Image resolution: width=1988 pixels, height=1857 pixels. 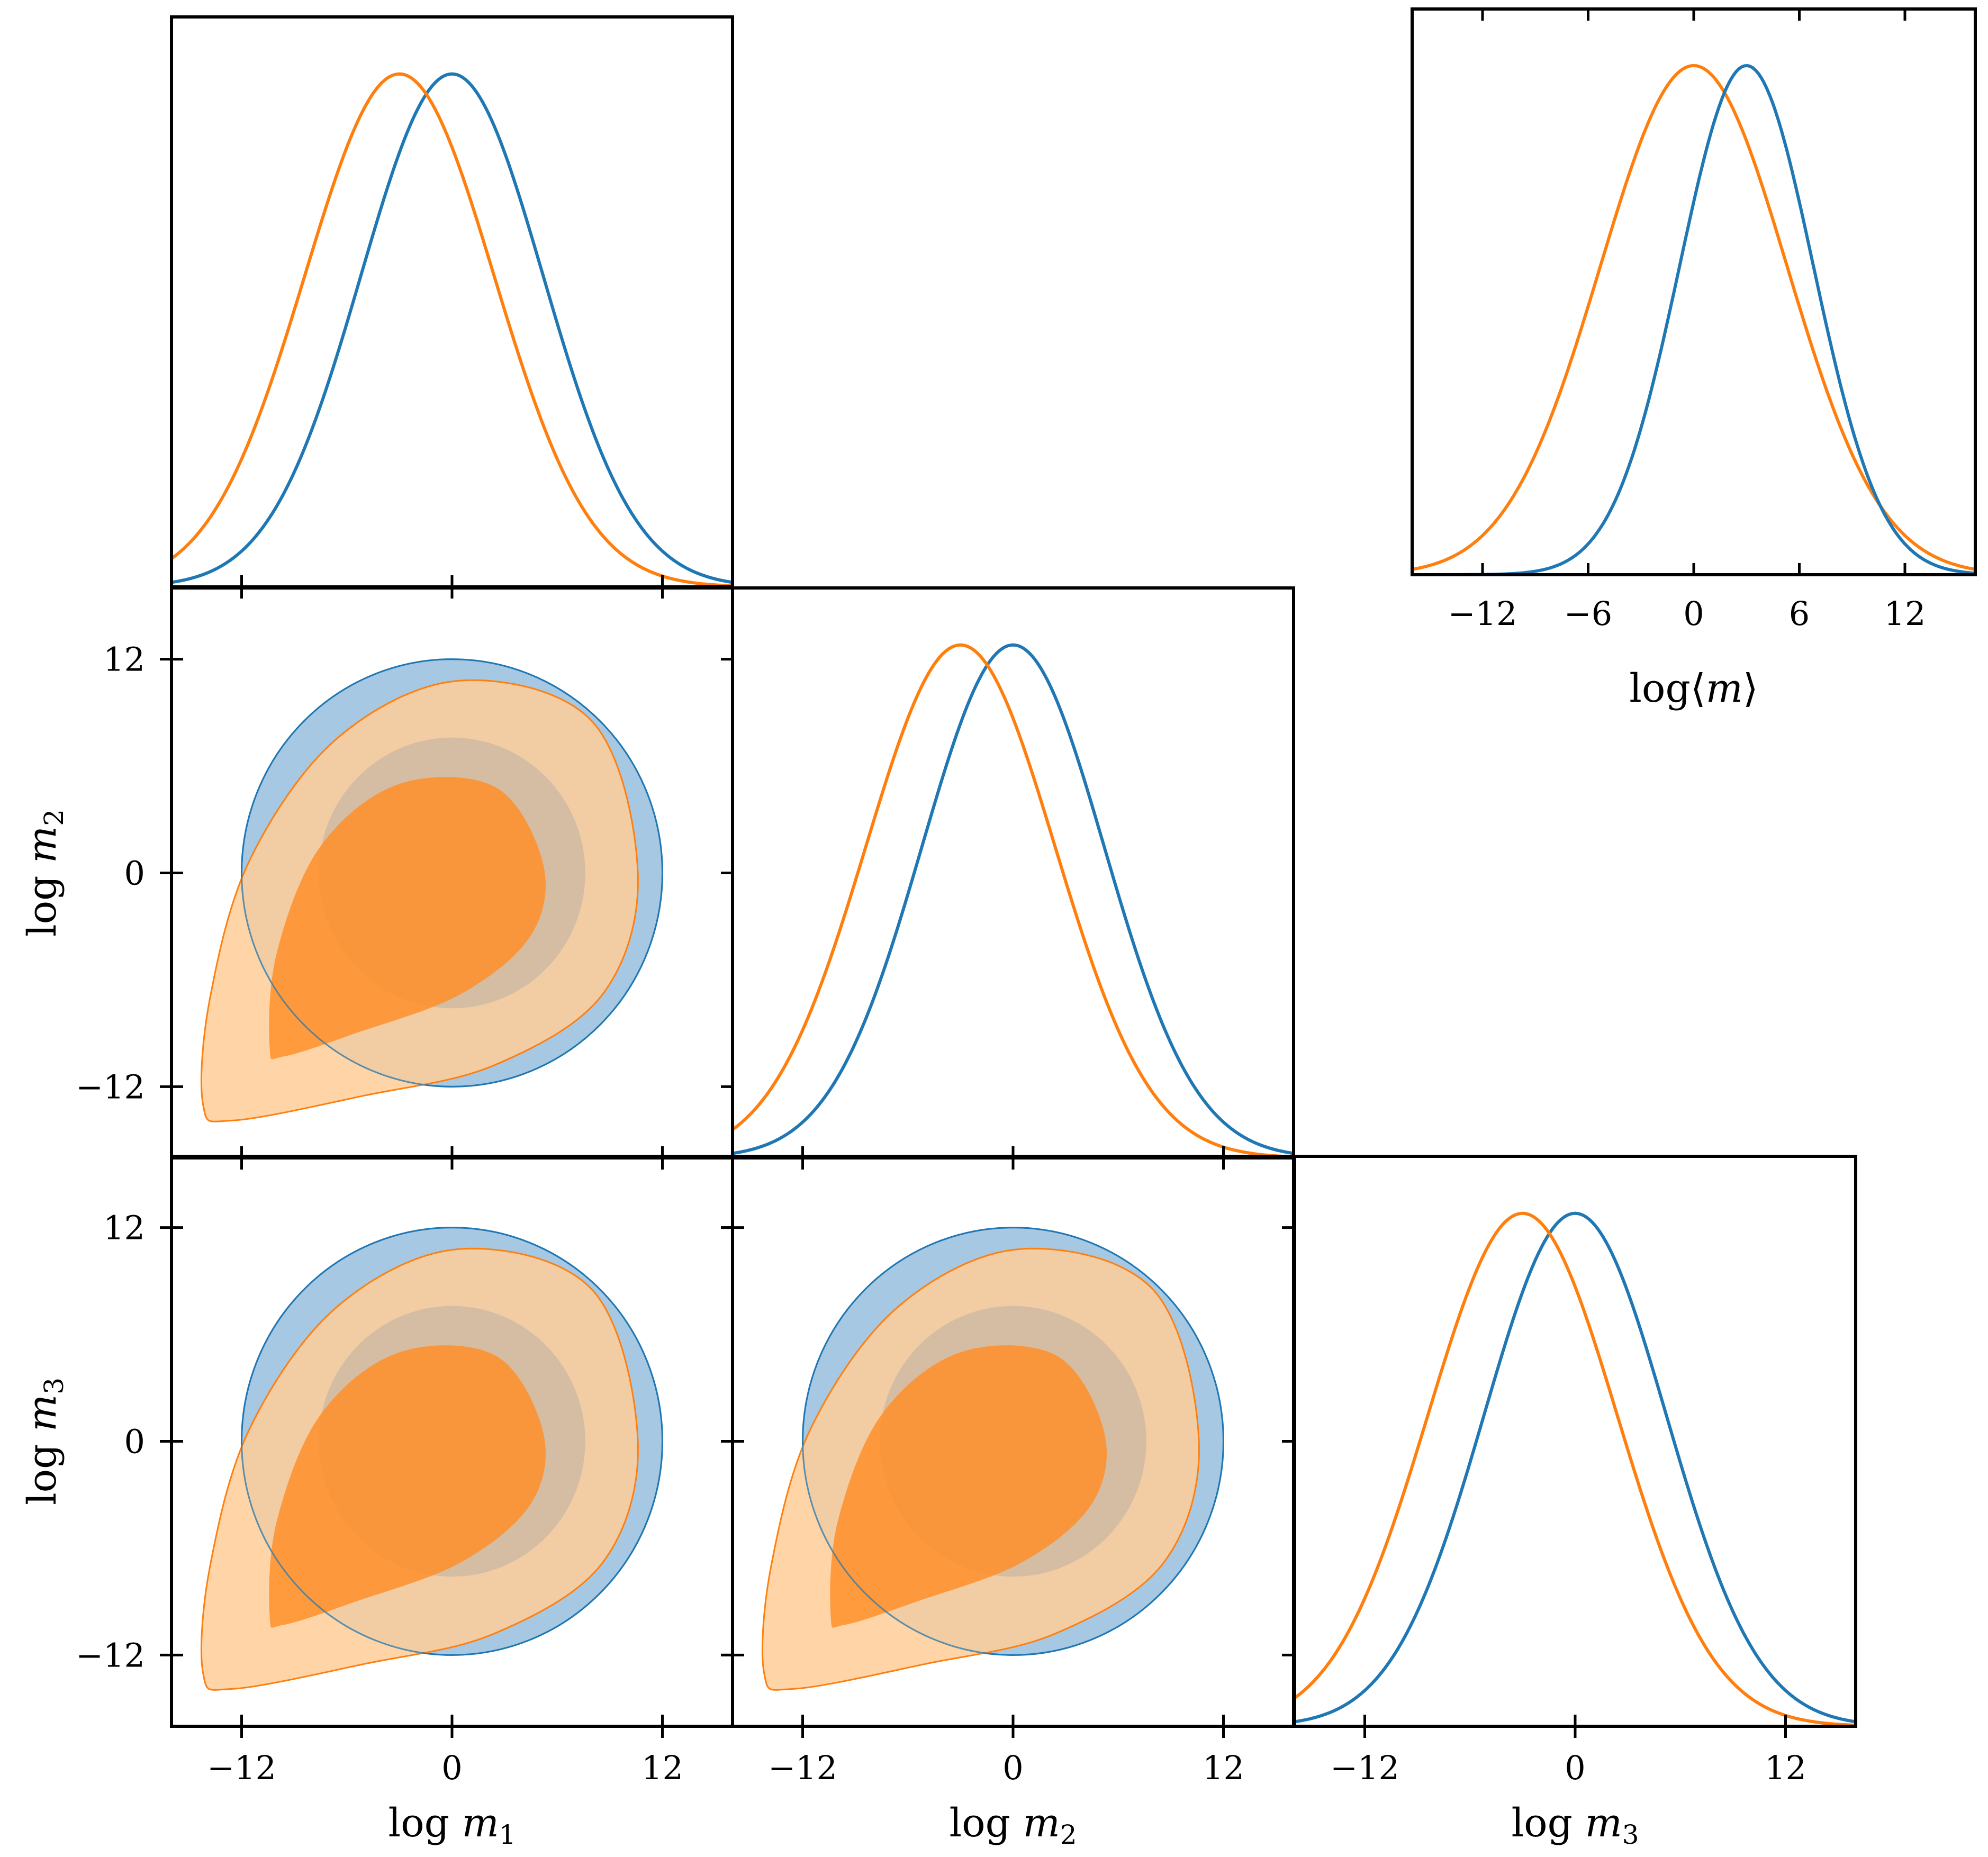 What do you see at coordinates (110, 1087) in the screenshot?
I see `panel-2-1-y-tick-label: −12` at bounding box center [110, 1087].